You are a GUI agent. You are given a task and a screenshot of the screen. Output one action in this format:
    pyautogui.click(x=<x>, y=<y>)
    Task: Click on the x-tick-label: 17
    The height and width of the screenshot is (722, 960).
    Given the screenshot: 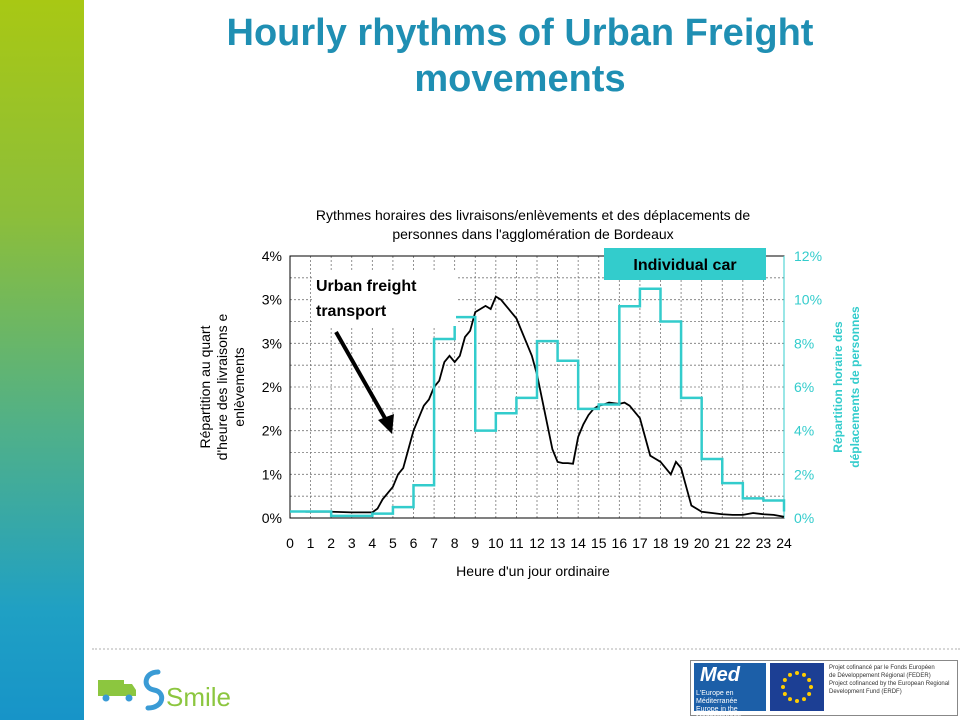 What is the action you would take?
    pyautogui.click(x=640, y=543)
    